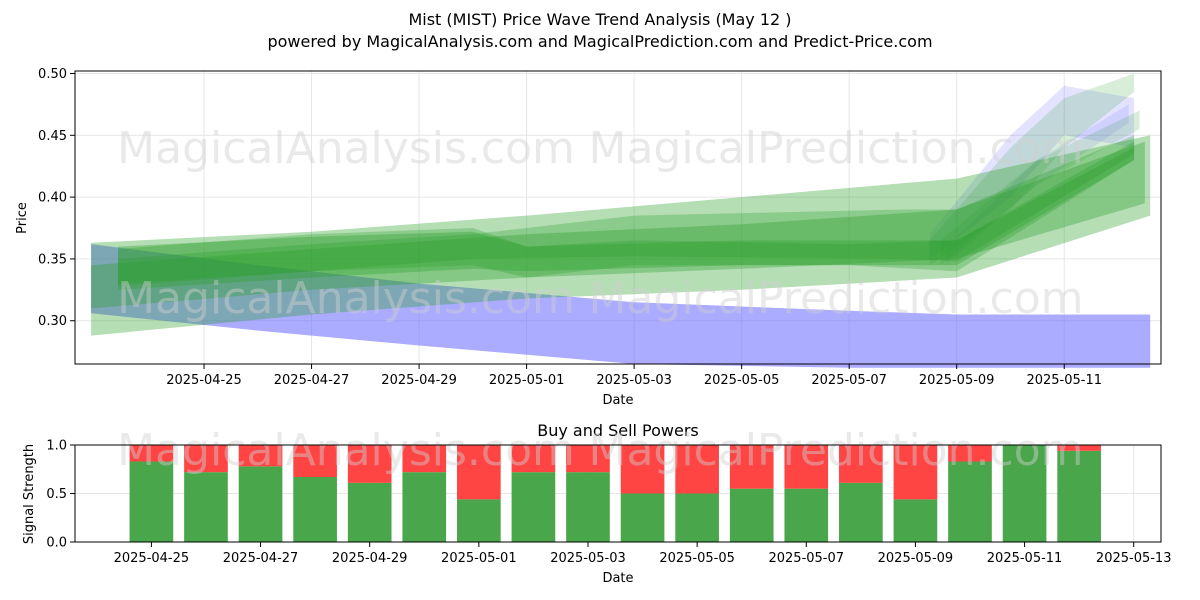 This screenshot has height=600, width=1200. I want to click on price-y-tick-label: 0.40, so click(52, 198).